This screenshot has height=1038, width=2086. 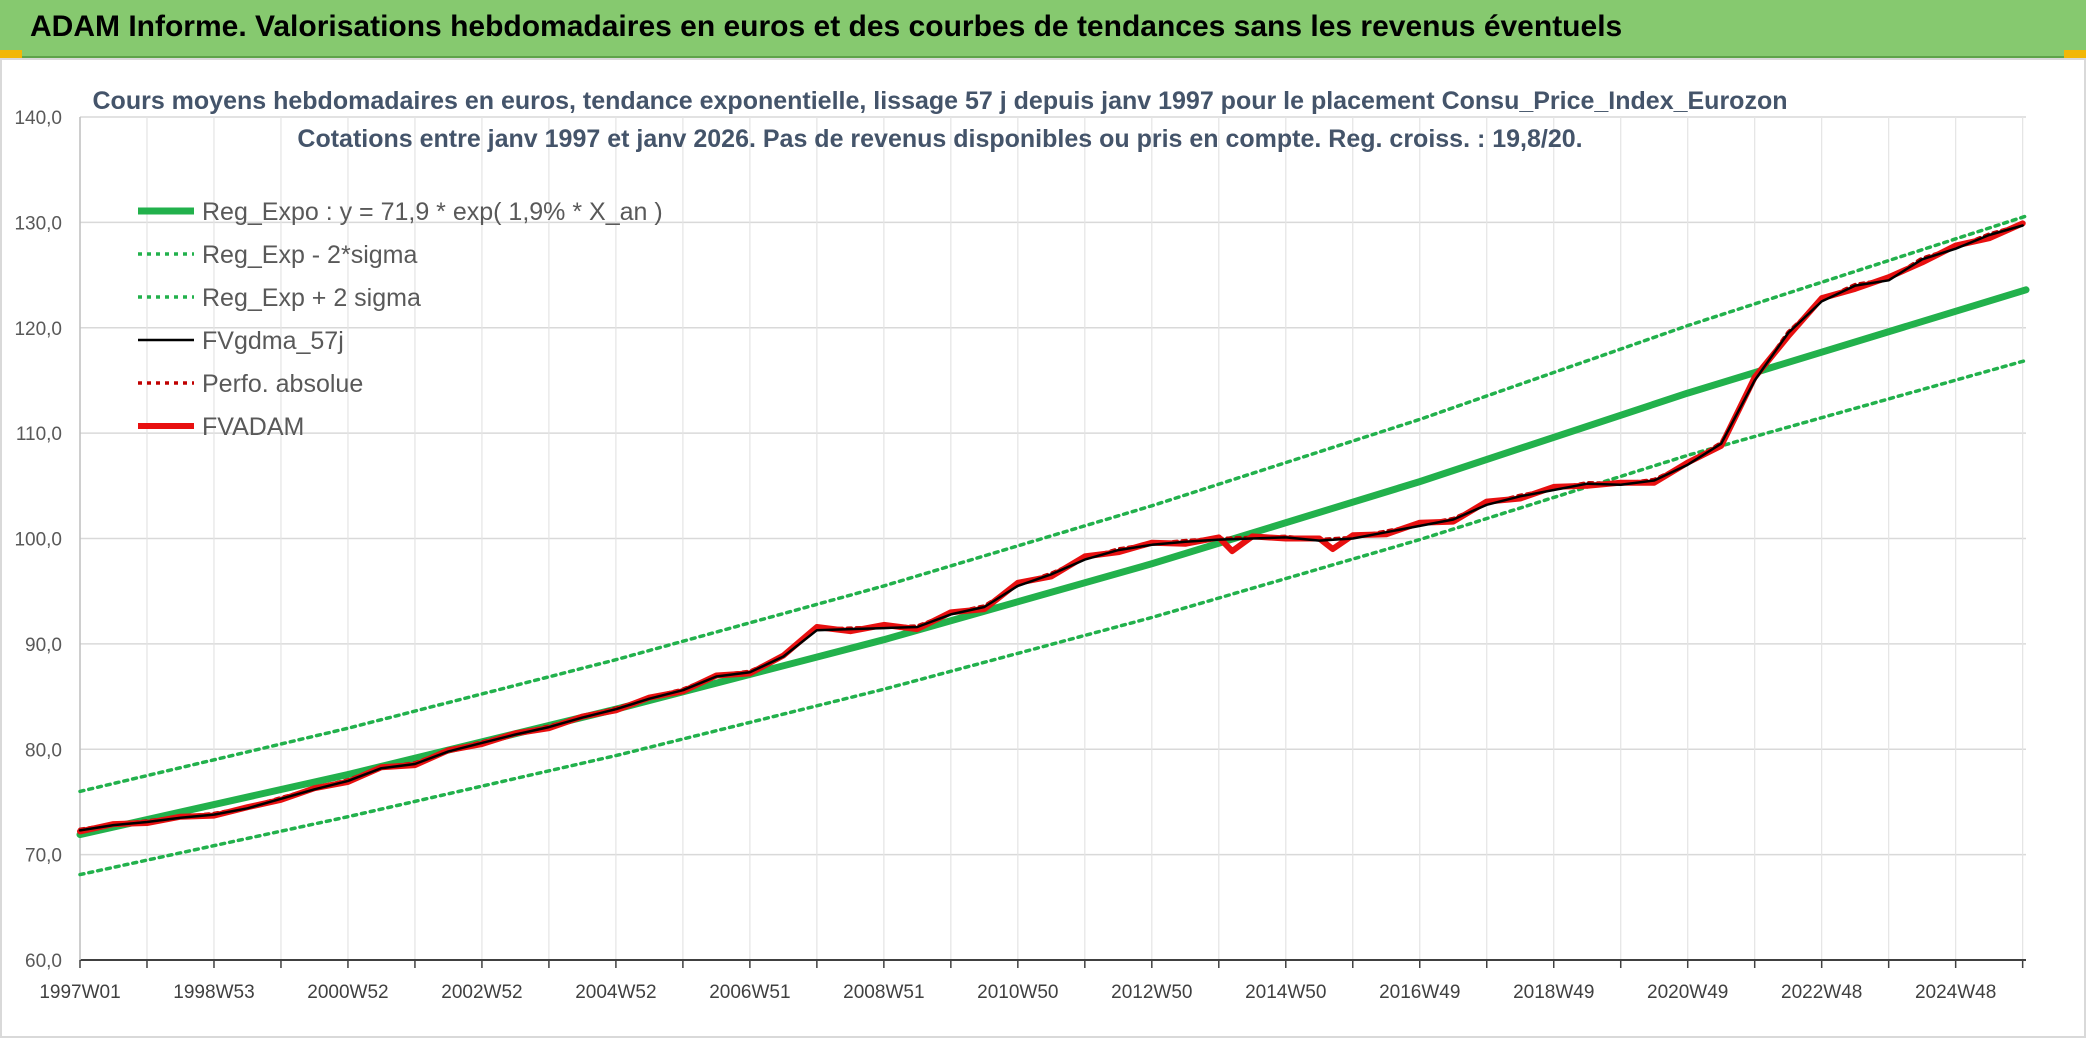 I want to click on x-tick-label: 1997W01, so click(x=79, y=992).